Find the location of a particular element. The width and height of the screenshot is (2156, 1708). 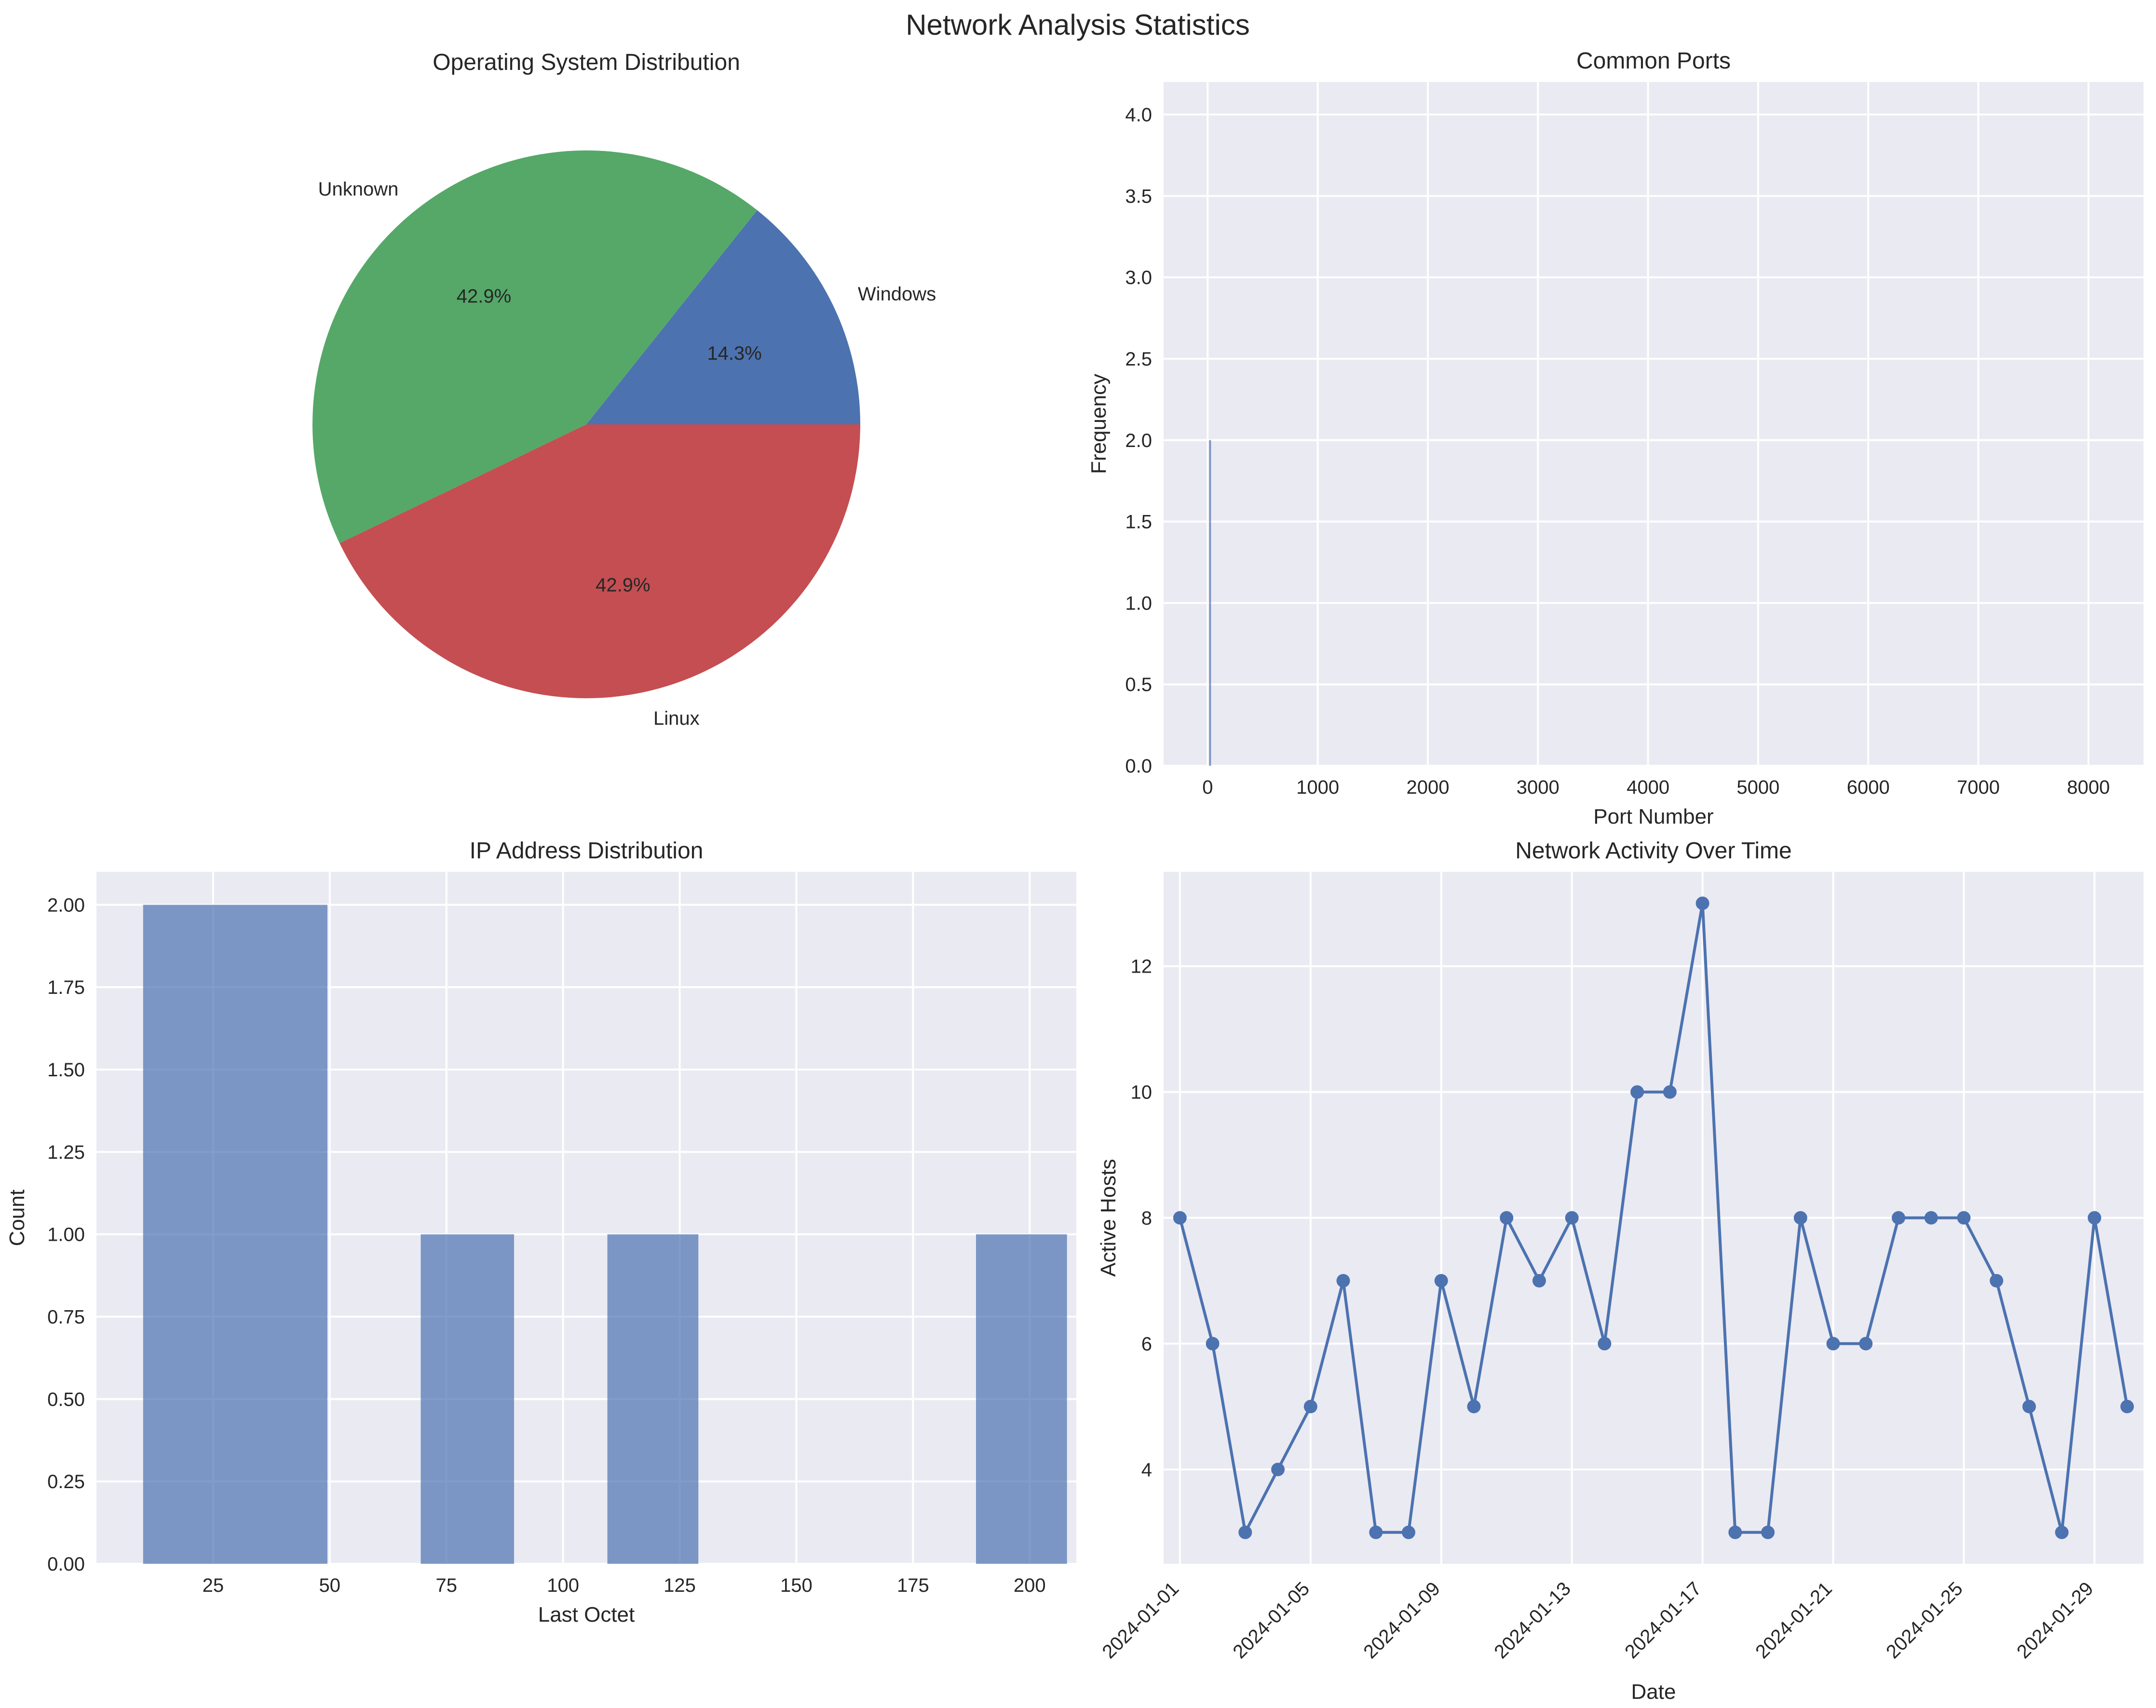

y-tick-label: 0.50 is located at coordinates (66, 1399).